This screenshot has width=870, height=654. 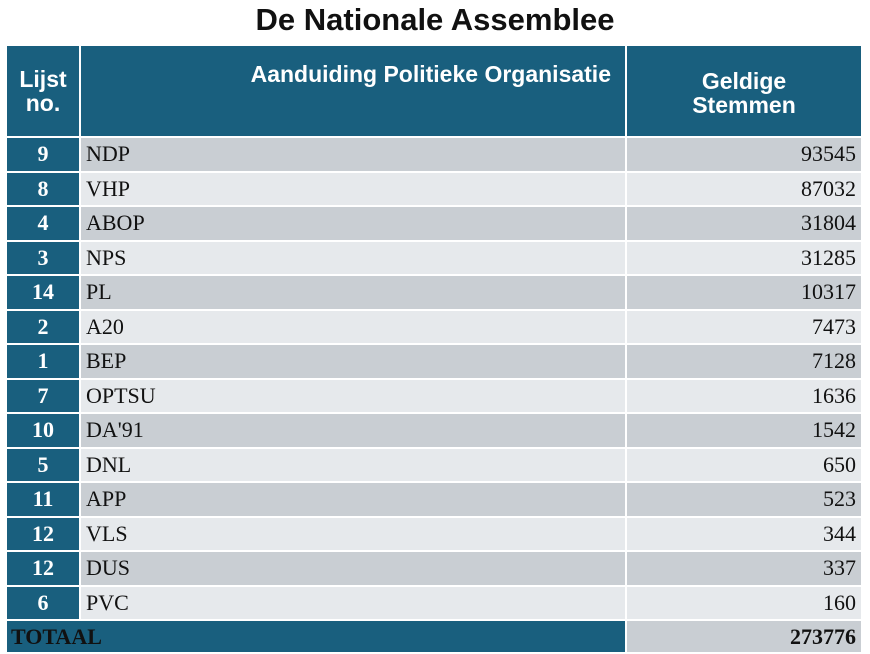 What do you see at coordinates (43, 188) in the screenshot?
I see `lijst-number: 8` at bounding box center [43, 188].